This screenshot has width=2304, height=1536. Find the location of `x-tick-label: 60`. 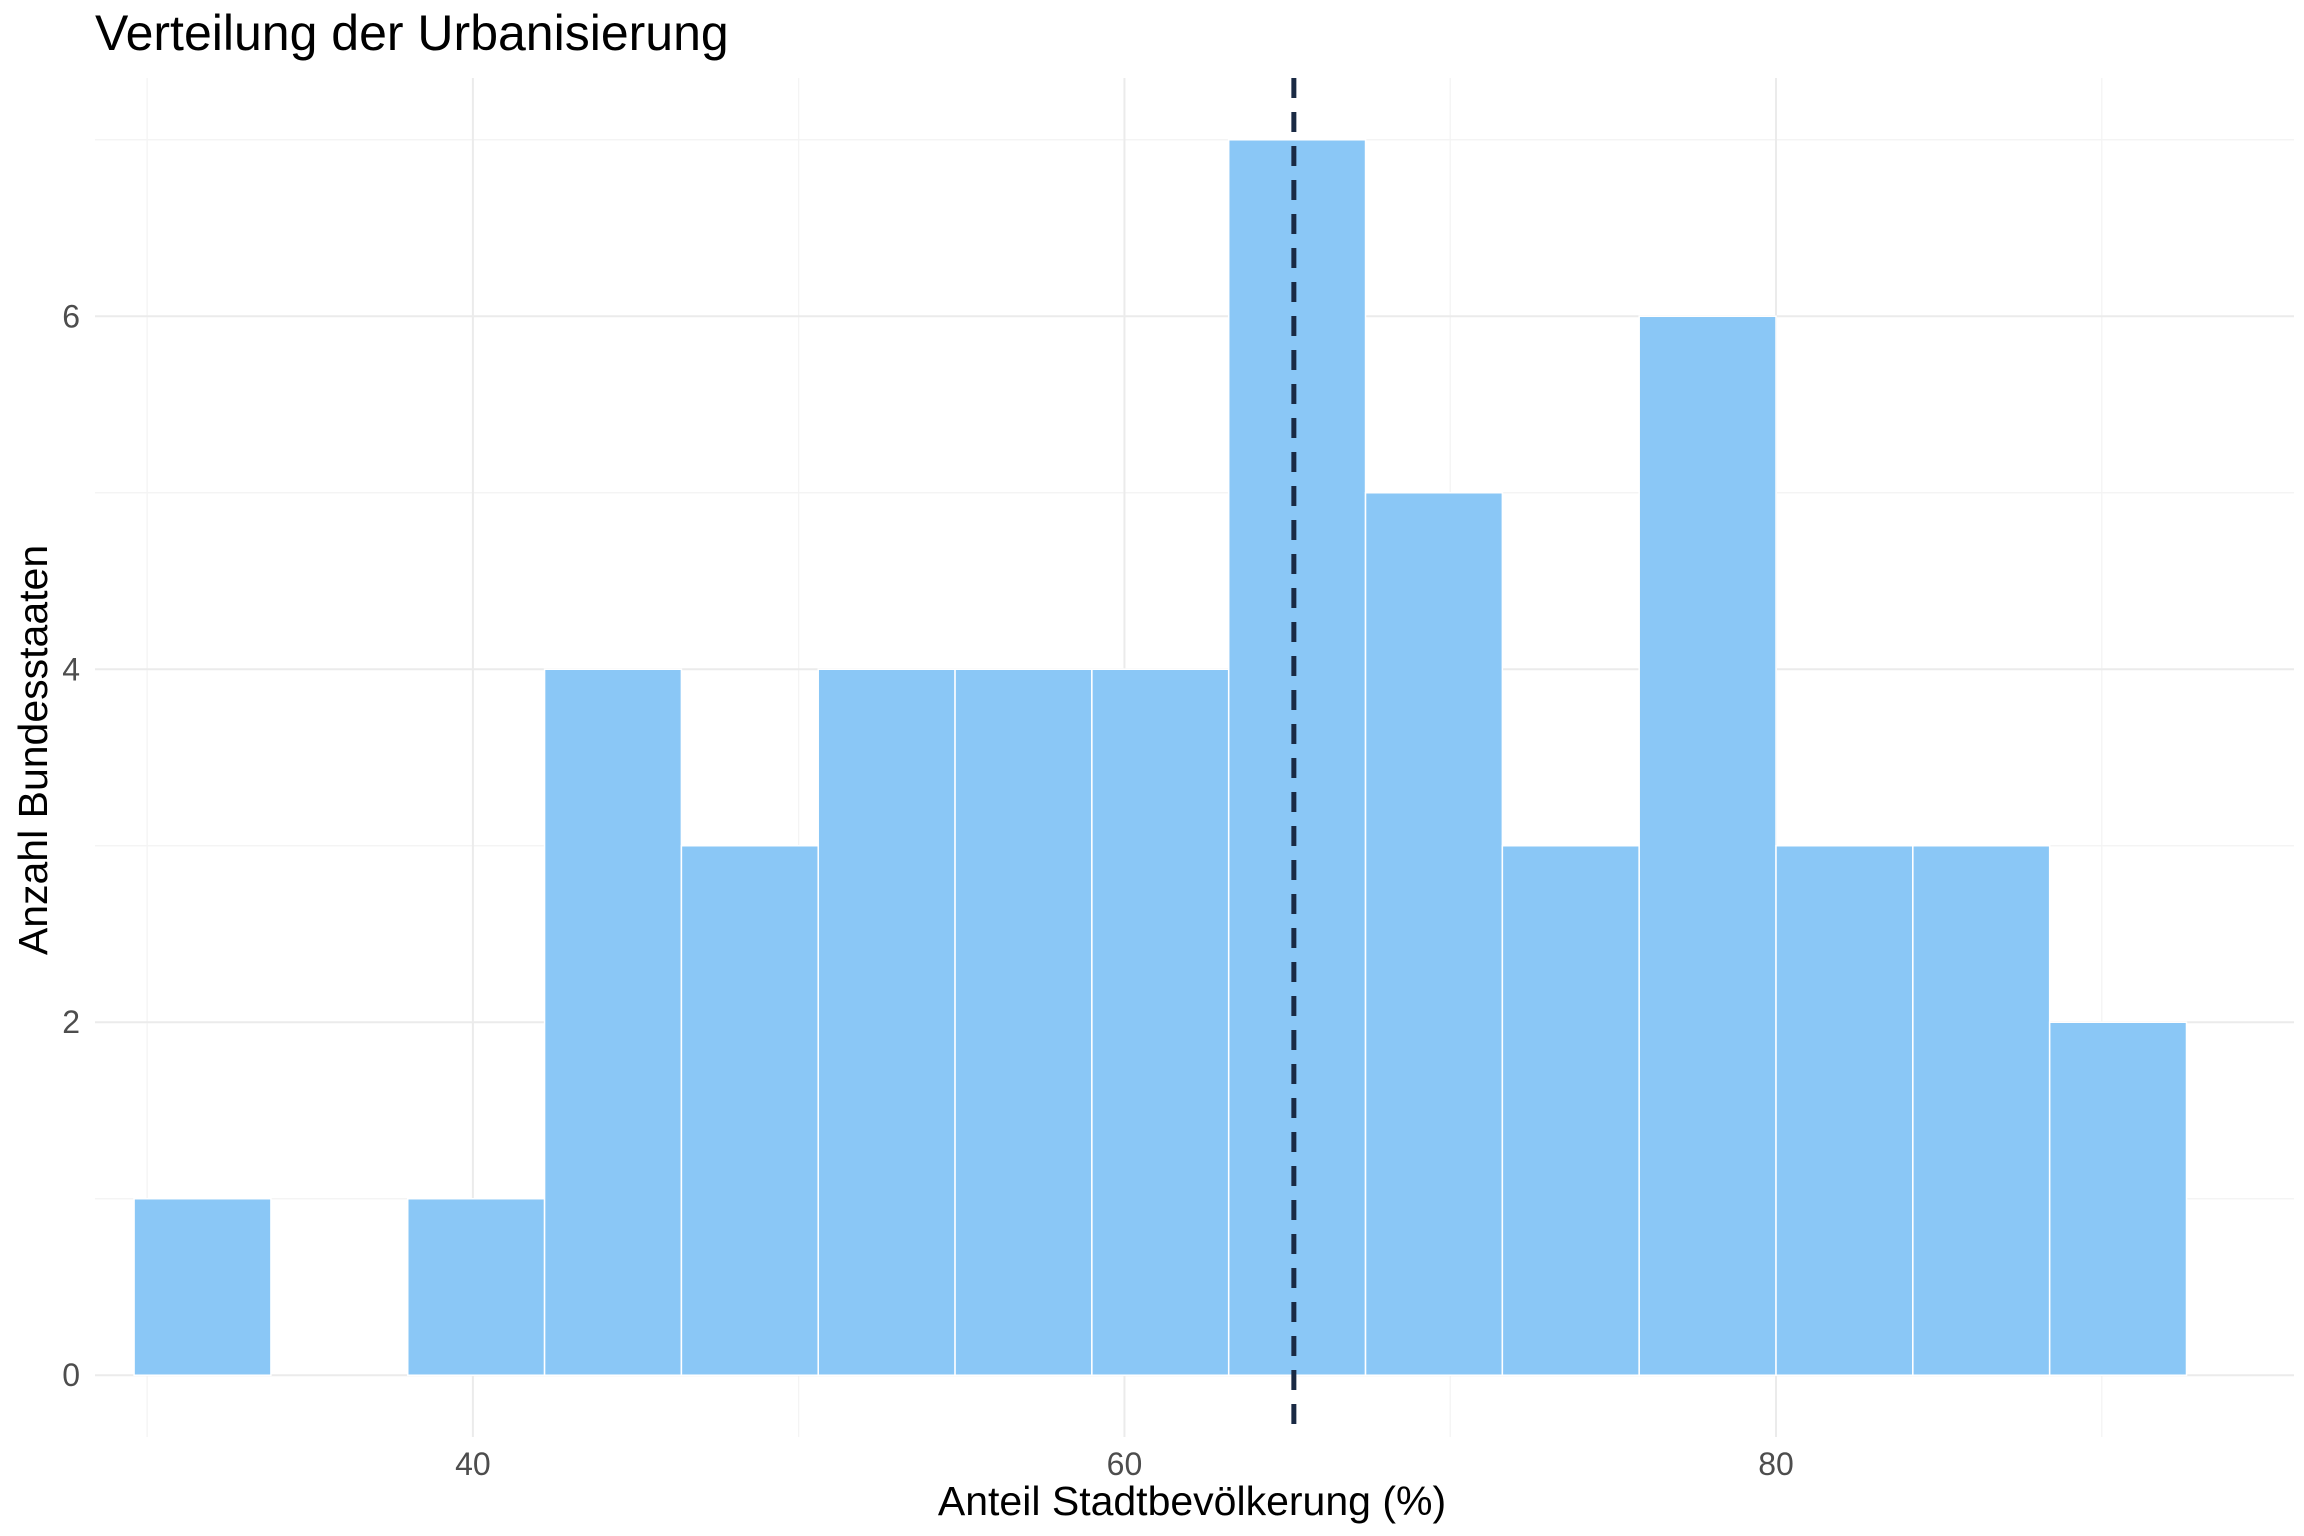

x-tick-label: 60 is located at coordinates (1125, 1464).